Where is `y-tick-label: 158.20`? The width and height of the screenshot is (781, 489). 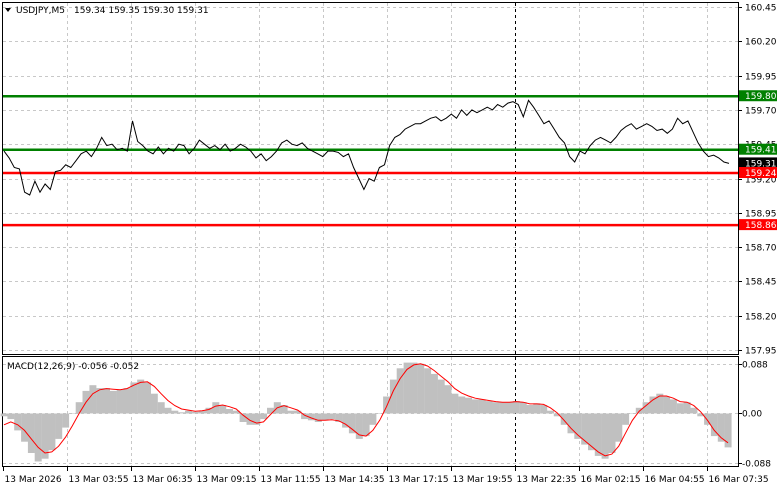 y-tick-label: 158.20 is located at coordinates (761, 318).